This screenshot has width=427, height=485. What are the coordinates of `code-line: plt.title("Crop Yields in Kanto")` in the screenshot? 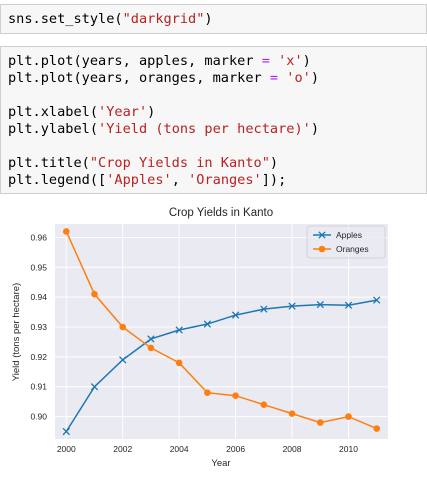 It's located at (217, 163).